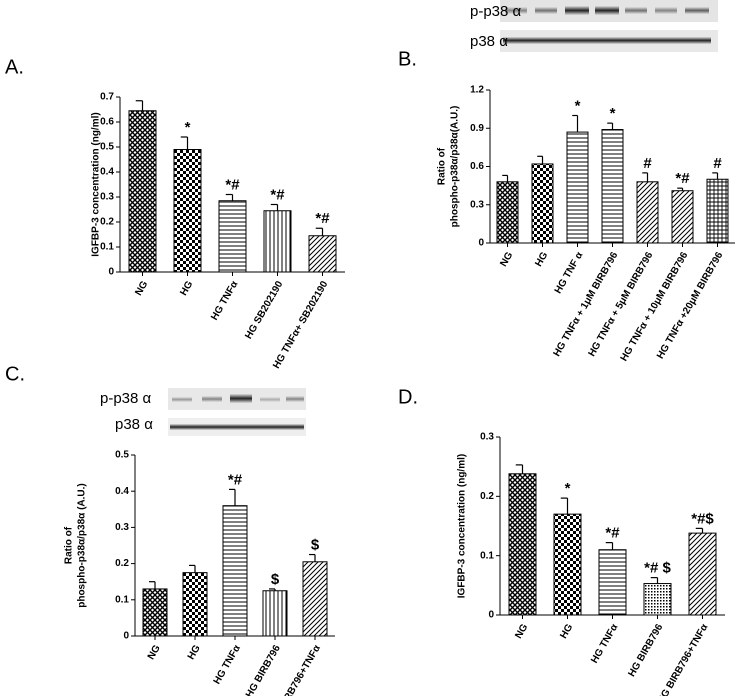 The height and width of the screenshot is (696, 749). I want to click on x-tick-label: HG BIRB796+TNFα, so click(683, 659).